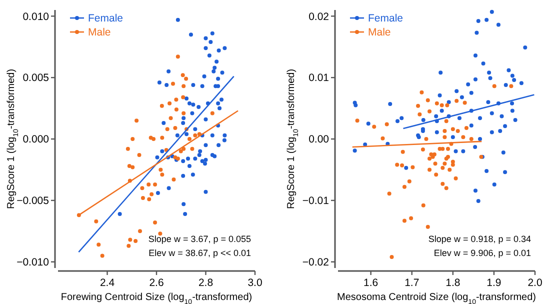 The width and height of the screenshot is (550, 304). I want to click on x-tick-label: 2.0, so click(535, 283).